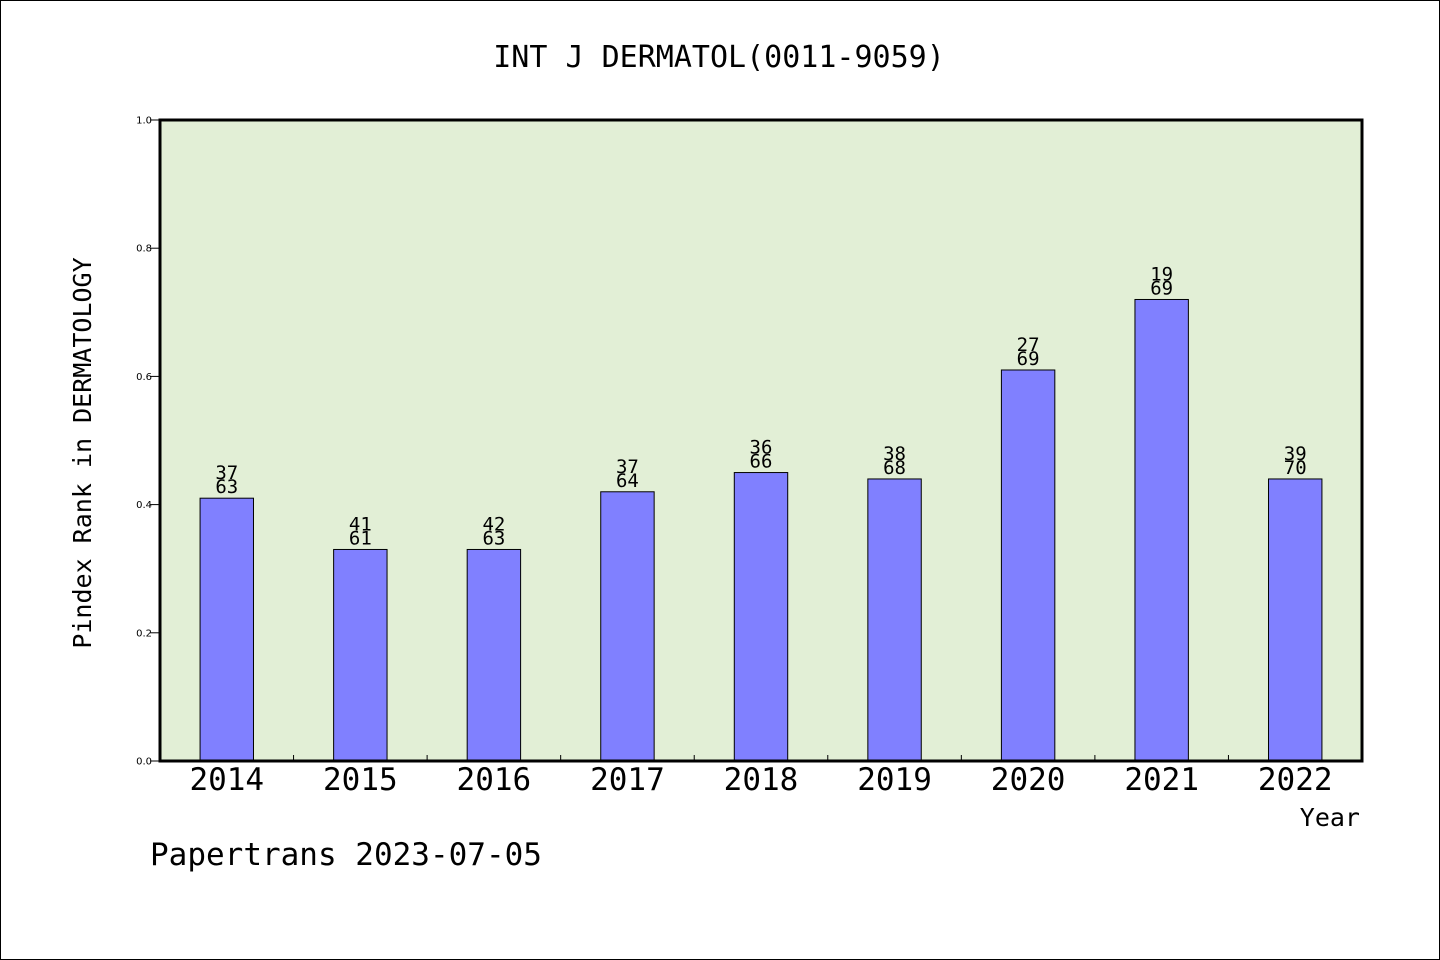 This screenshot has height=960, width=1440. What do you see at coordinates (360, 524) in the screenshot?
I see `bar-rank-label: 41` at bounding box center [360, 524].